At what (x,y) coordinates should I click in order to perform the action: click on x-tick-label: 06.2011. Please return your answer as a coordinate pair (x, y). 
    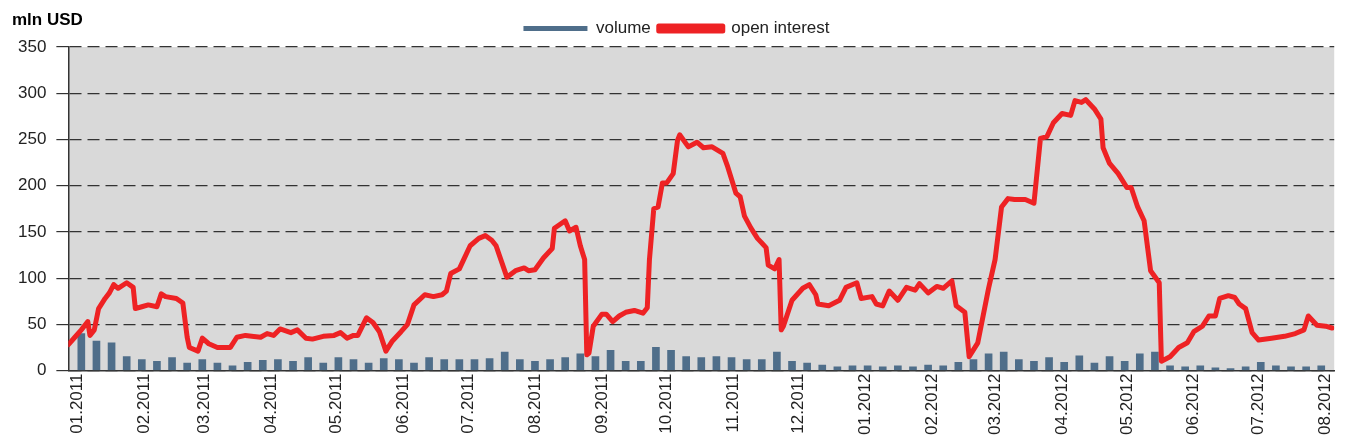
    Looking at the image, I should click on (402, 403).